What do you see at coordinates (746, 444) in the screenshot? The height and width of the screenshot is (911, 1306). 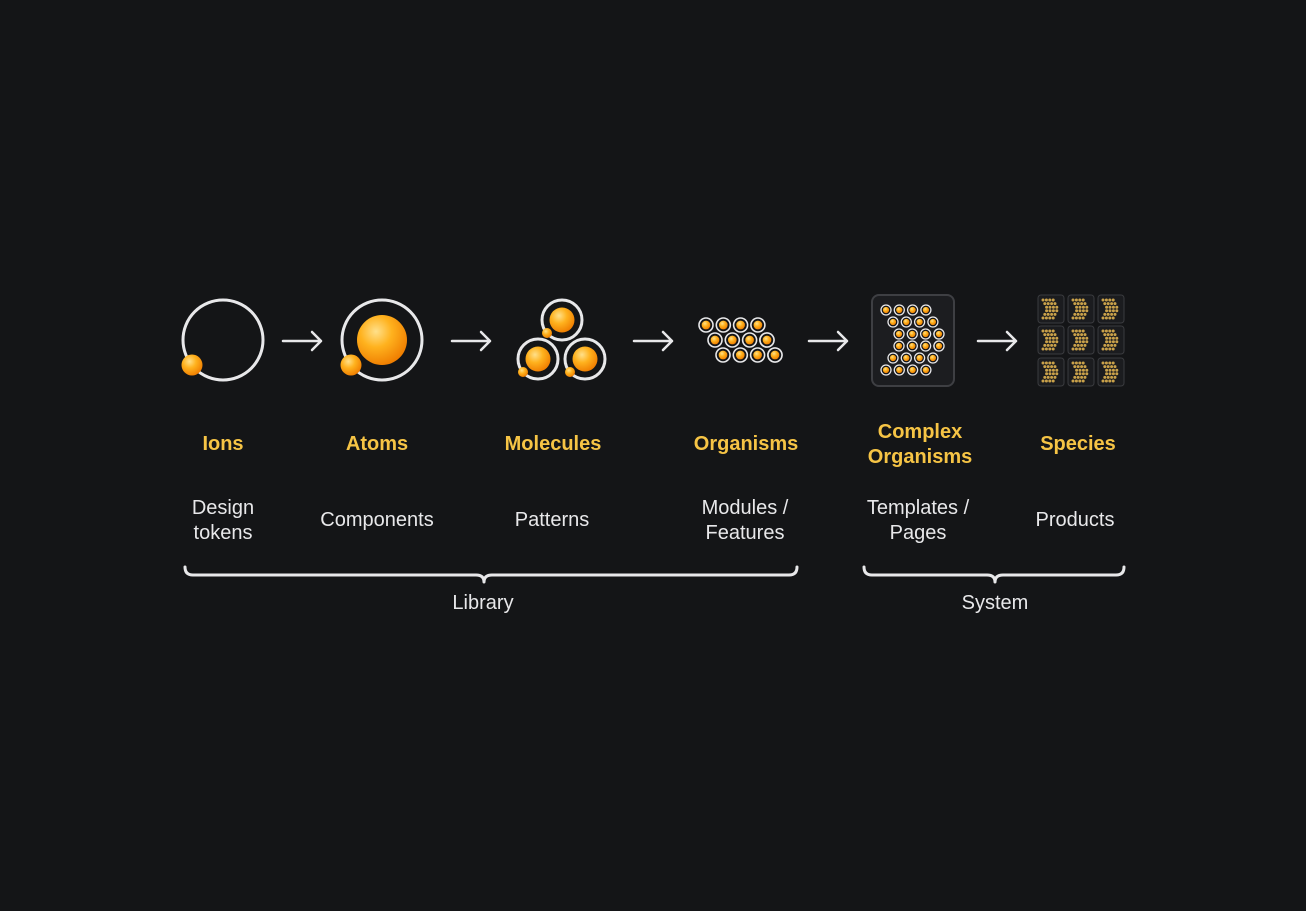 I see `stage-name-organisms: Organisms` at bounding box center [746, 444].